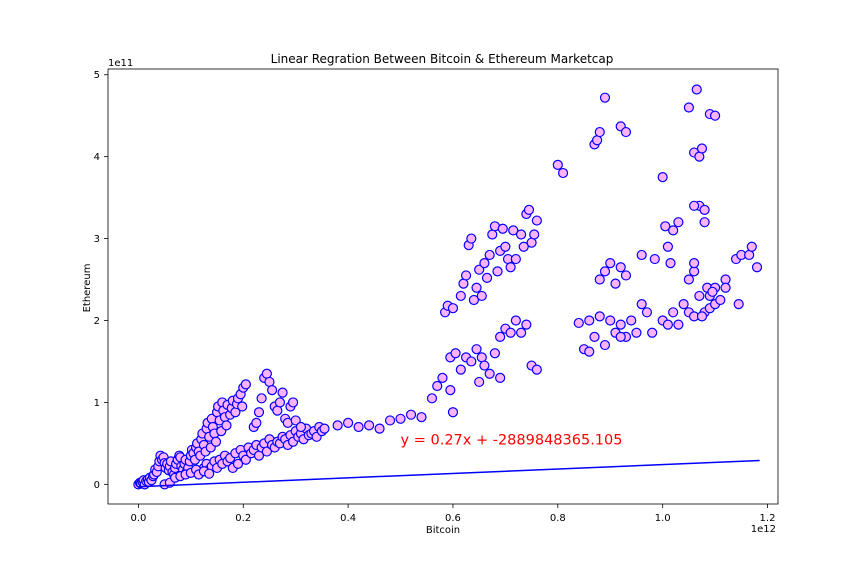  I want to click on y-tick-label: 2, so click(97, 321).